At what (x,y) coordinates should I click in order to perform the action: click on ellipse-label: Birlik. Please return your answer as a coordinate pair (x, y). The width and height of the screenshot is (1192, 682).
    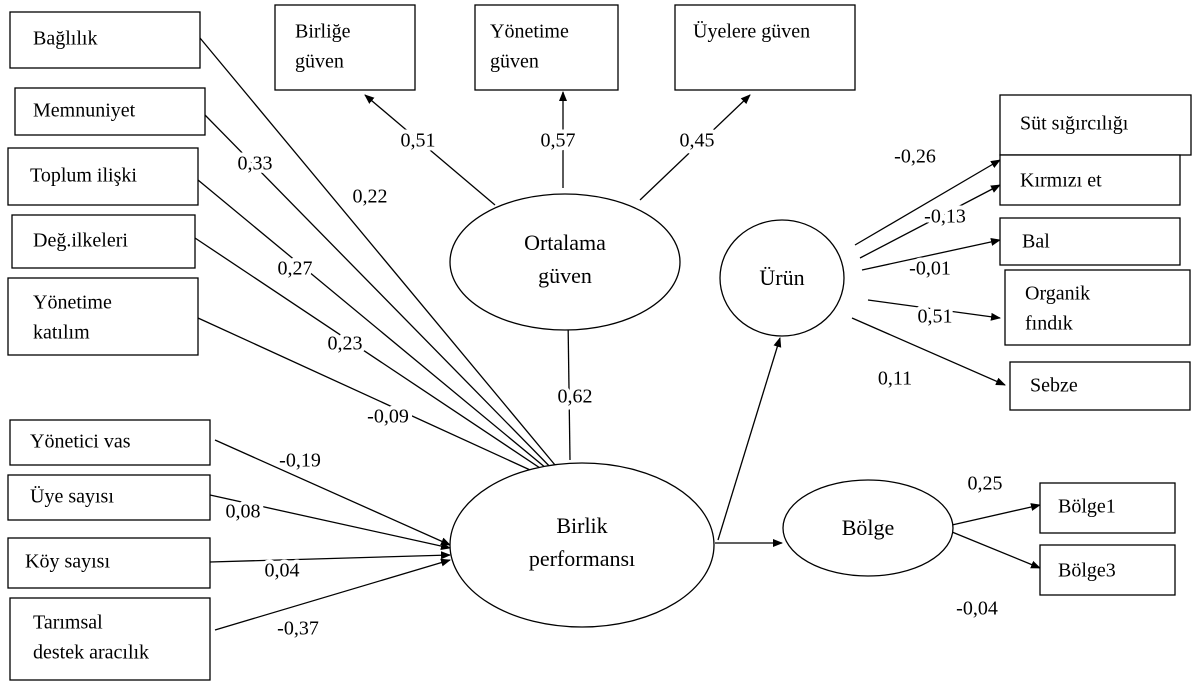
    Looking at the image, I should click on (581, 525).